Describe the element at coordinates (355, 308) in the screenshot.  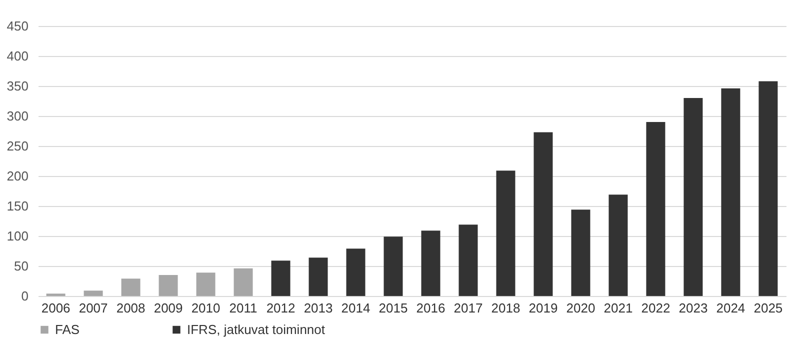
I see `x-tick-label: 2014` at that location.